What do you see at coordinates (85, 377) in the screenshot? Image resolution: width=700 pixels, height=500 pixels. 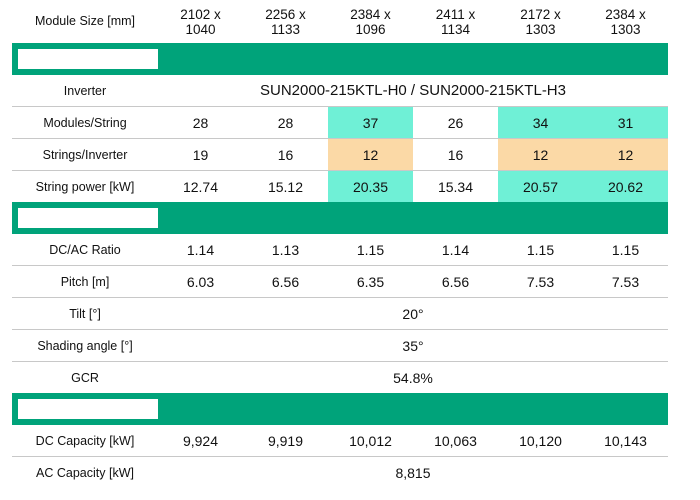 I see `gcr-label: GCR` at bounding box center [85, 377].